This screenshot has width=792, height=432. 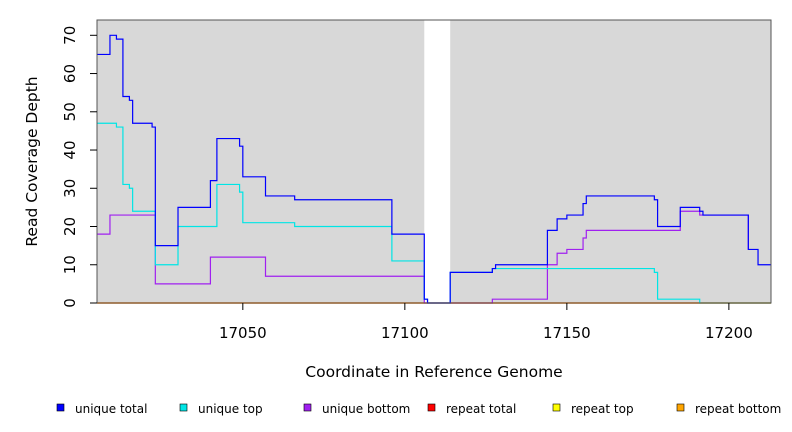 I want to click on x-tick-label: 17200, so click(x=729, y=333).